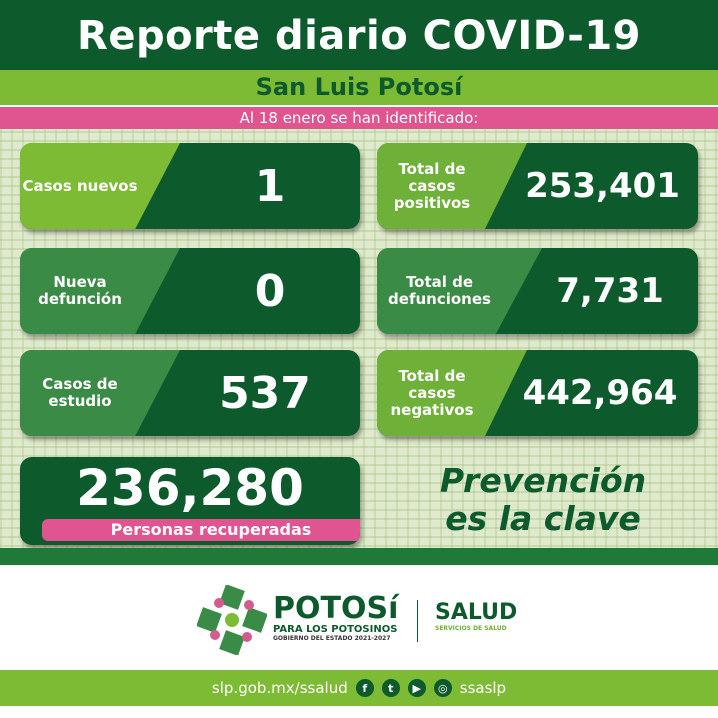  I want to click on card-total-negativos: Total de casos negativos 442,964, so click(537, 393).